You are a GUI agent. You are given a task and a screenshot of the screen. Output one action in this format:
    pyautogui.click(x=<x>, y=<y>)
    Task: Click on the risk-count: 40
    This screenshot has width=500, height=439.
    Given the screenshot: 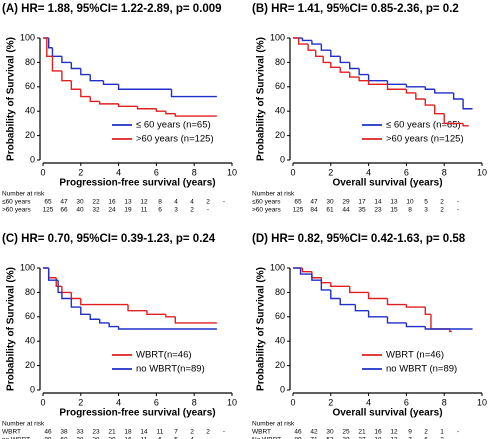 What is the action you would take?
    pyautogui.click(x=80, y=210)
    